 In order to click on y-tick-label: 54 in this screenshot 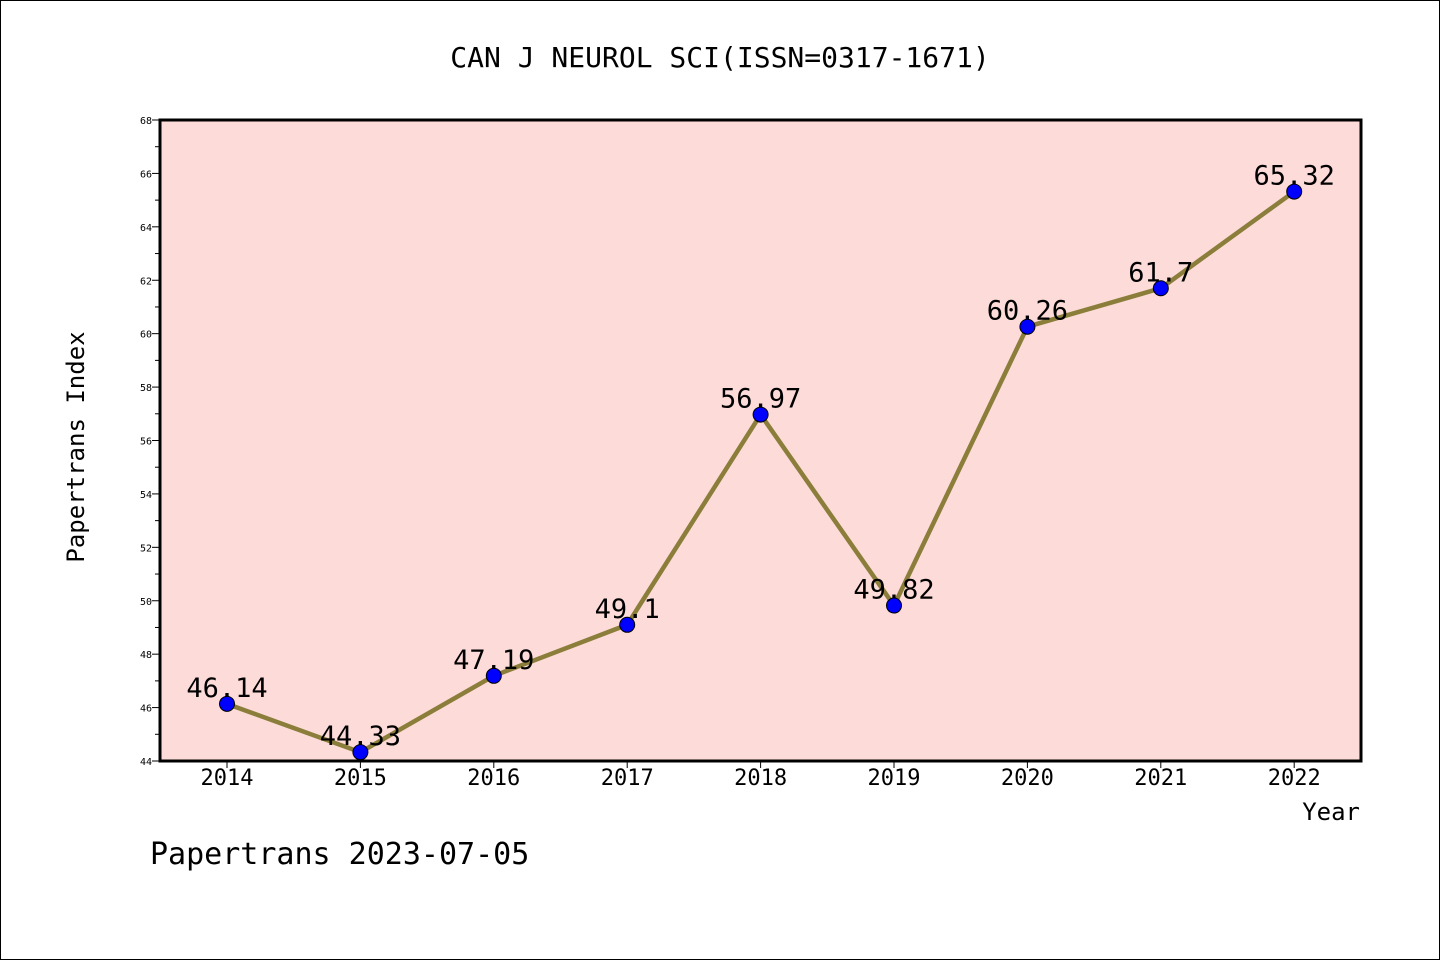, I will do `click(146, 495)`.